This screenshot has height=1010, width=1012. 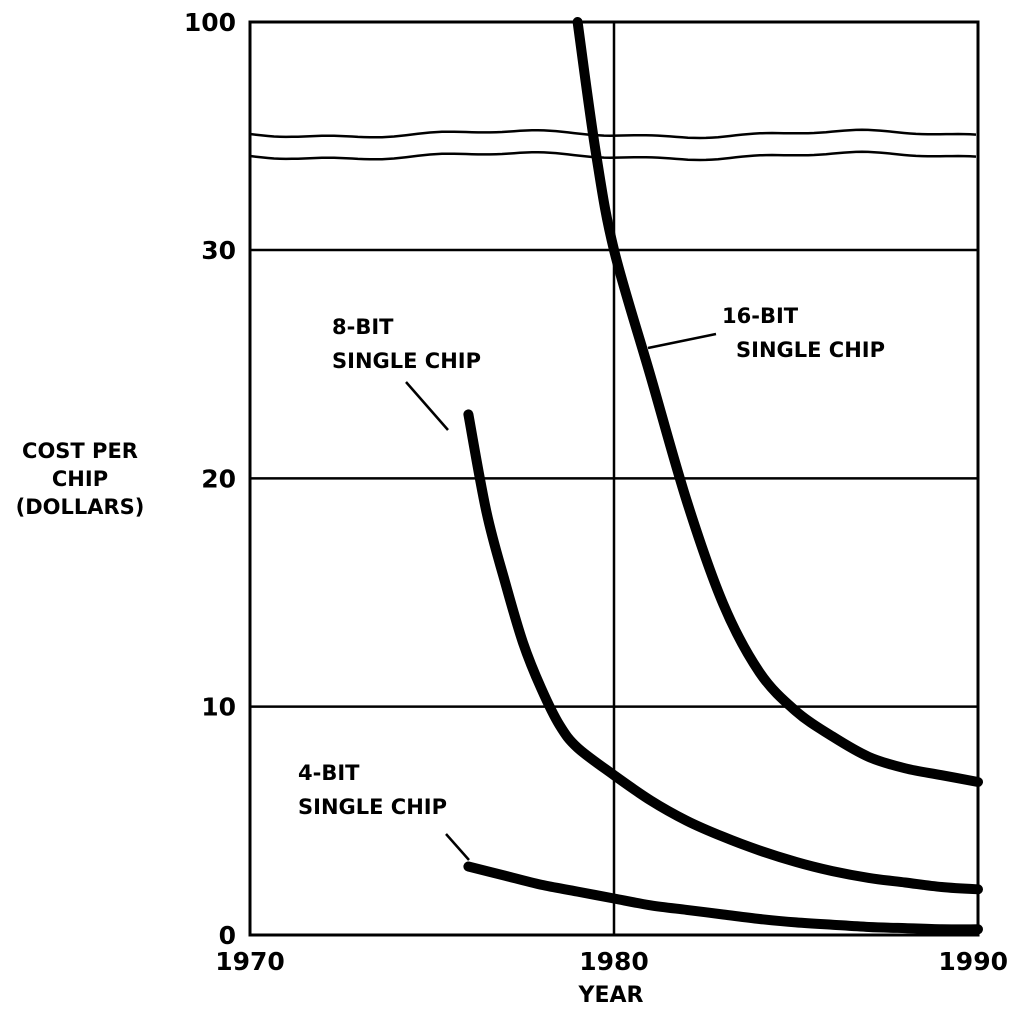 I want to click on y-tick-0: 0, so click(x=227, y=935).